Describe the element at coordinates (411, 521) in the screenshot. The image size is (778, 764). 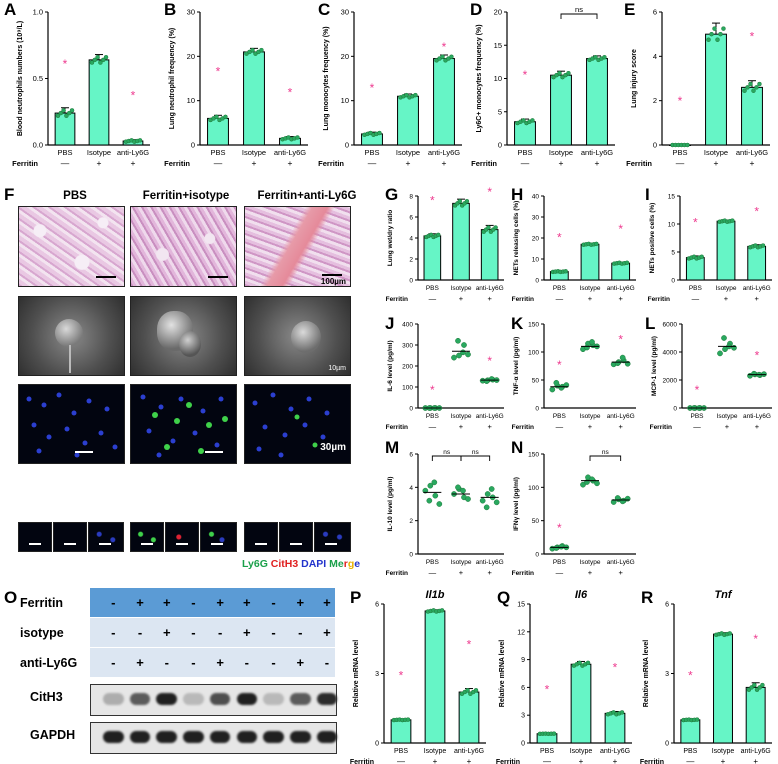
I see `y-tick-label: 2` at that location.